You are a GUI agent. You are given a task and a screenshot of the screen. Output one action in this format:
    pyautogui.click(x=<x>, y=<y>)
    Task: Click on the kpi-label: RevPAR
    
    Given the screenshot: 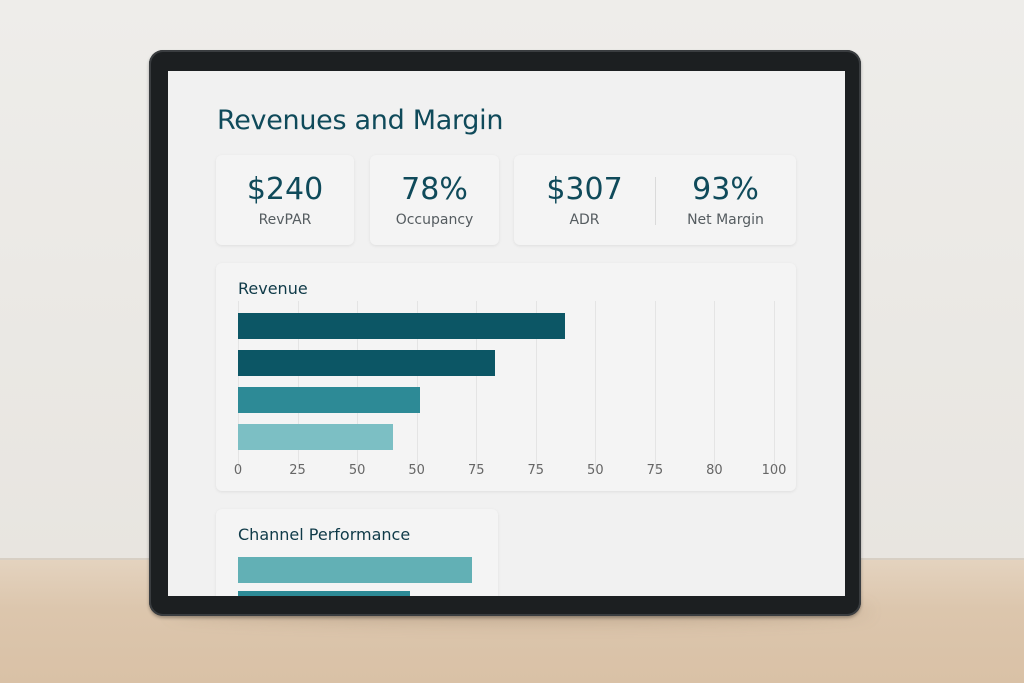 What is the action you would take?
    pyautogui.click(x=285, y=220)
    